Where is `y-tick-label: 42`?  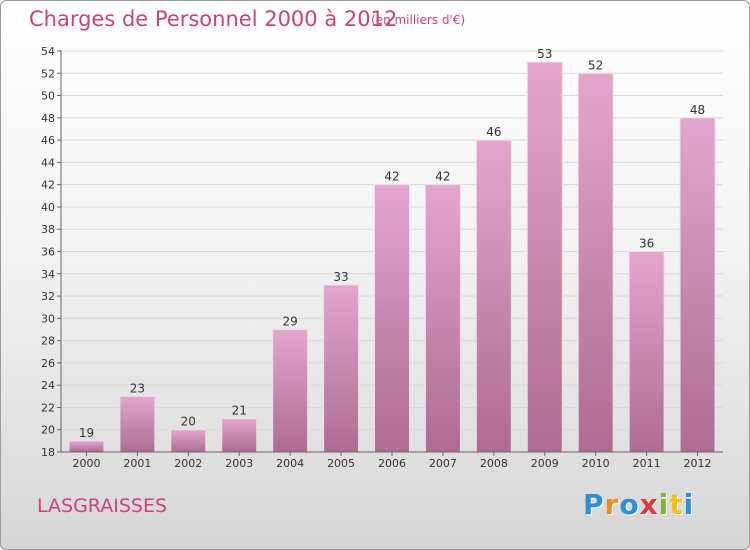
y-tick-label: 42 is located at coordinates (48, 185).